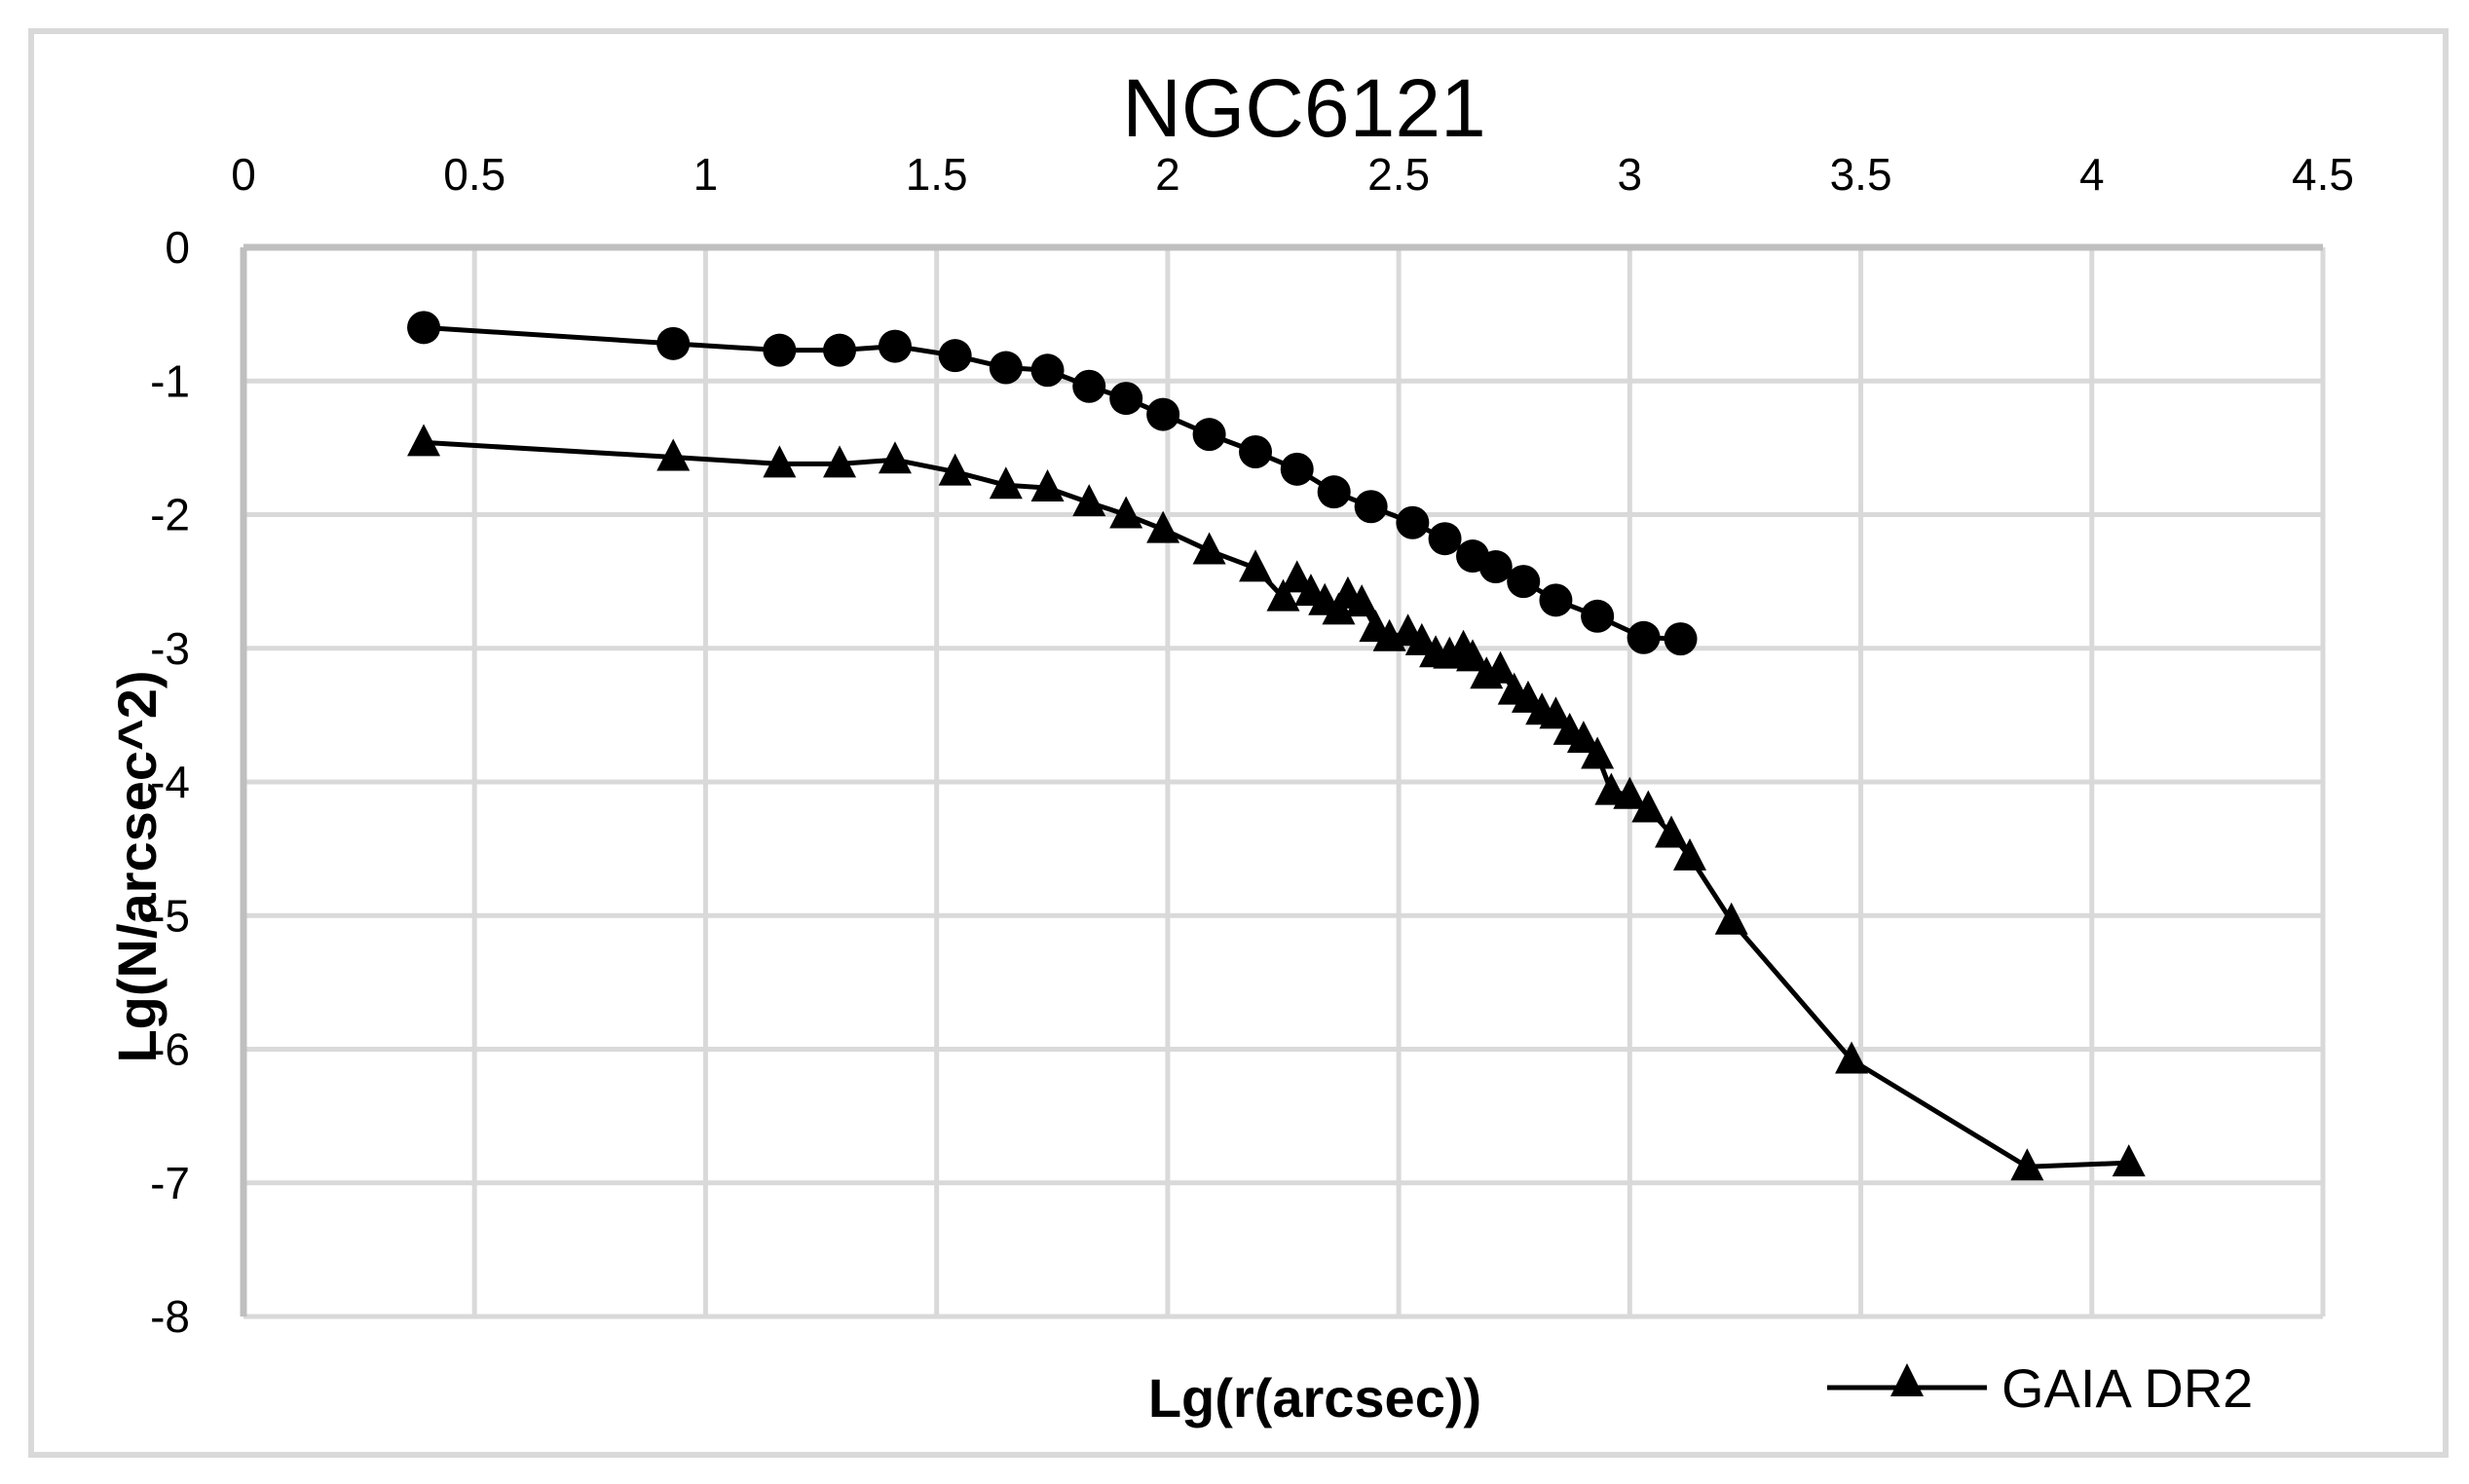 This screenshot has width=2469, height=1484. Describe the element at coordinates (2127, 1388) in the screenshot. I see `legend-label: GAIA DR2` at that location.